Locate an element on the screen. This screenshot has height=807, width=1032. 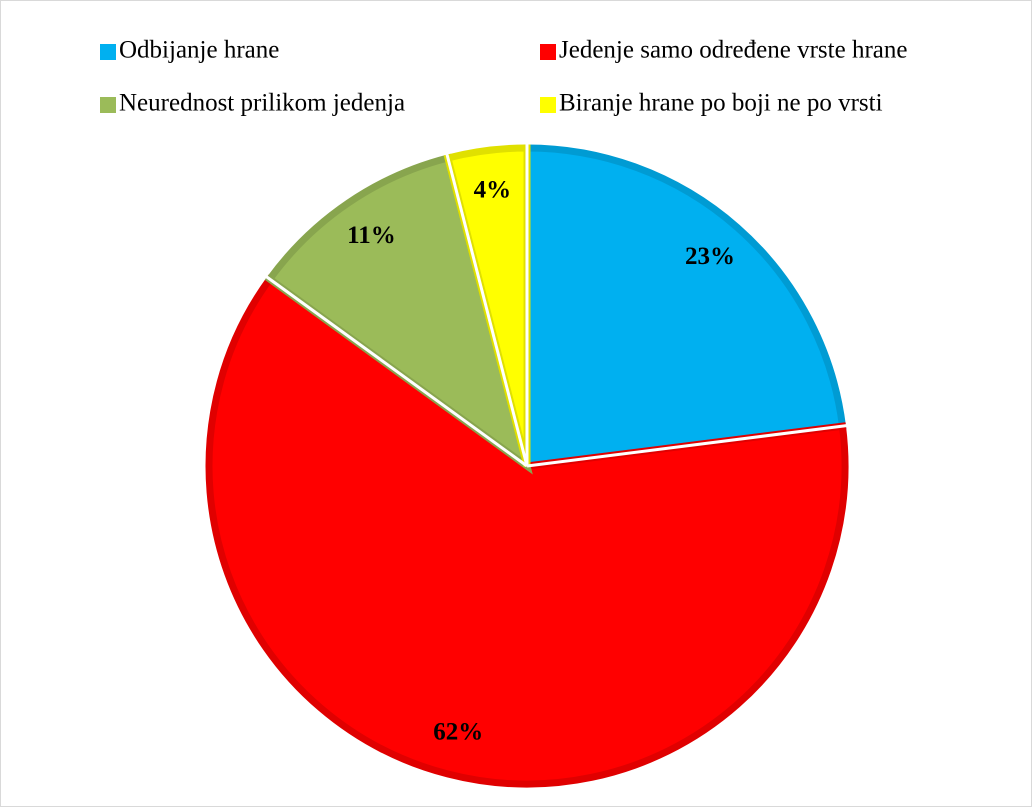
legend-label: Jedenje samo određene vrste hrane is located at coordinates (733, 50).